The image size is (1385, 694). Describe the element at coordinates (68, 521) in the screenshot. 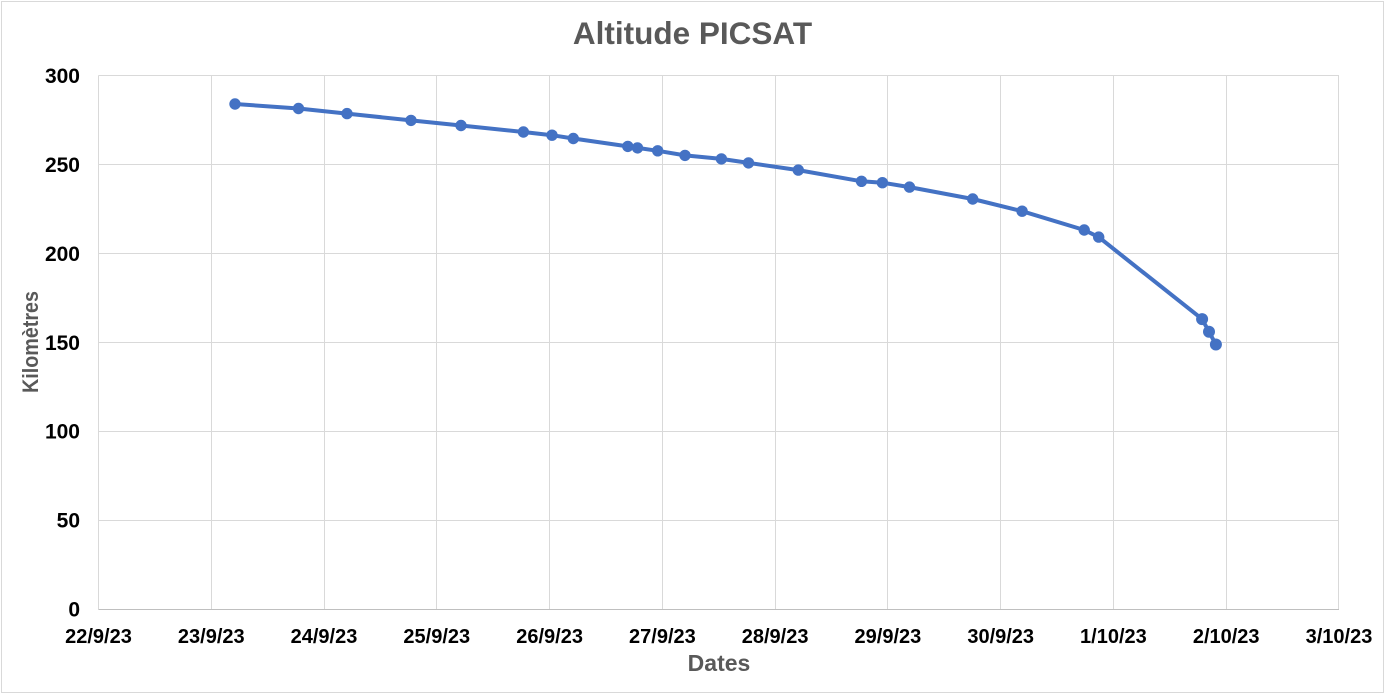

I see `svg-text: 50` at that location.